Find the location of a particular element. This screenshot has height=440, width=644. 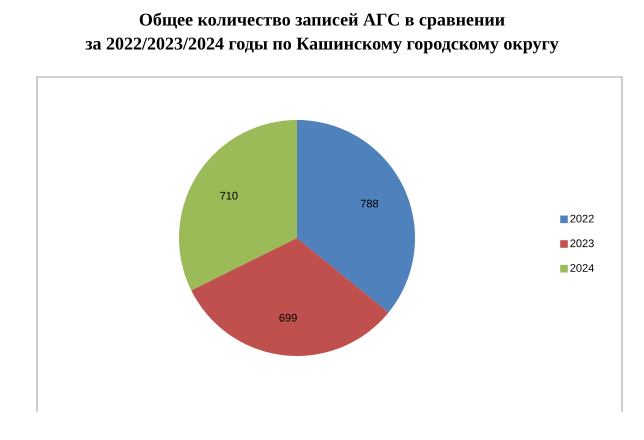

data-label: 699 is located at coordinates (288, 318).